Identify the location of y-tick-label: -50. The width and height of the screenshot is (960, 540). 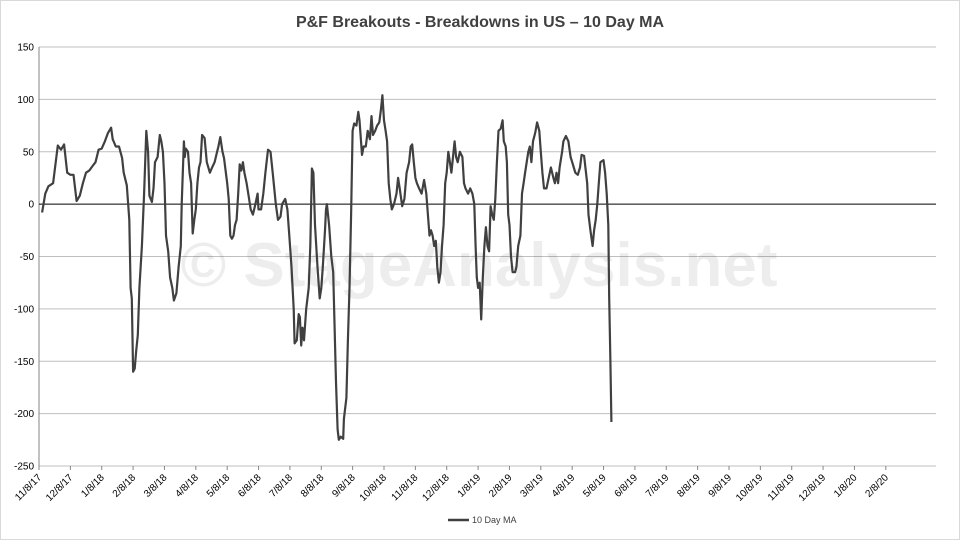
(27, 257).